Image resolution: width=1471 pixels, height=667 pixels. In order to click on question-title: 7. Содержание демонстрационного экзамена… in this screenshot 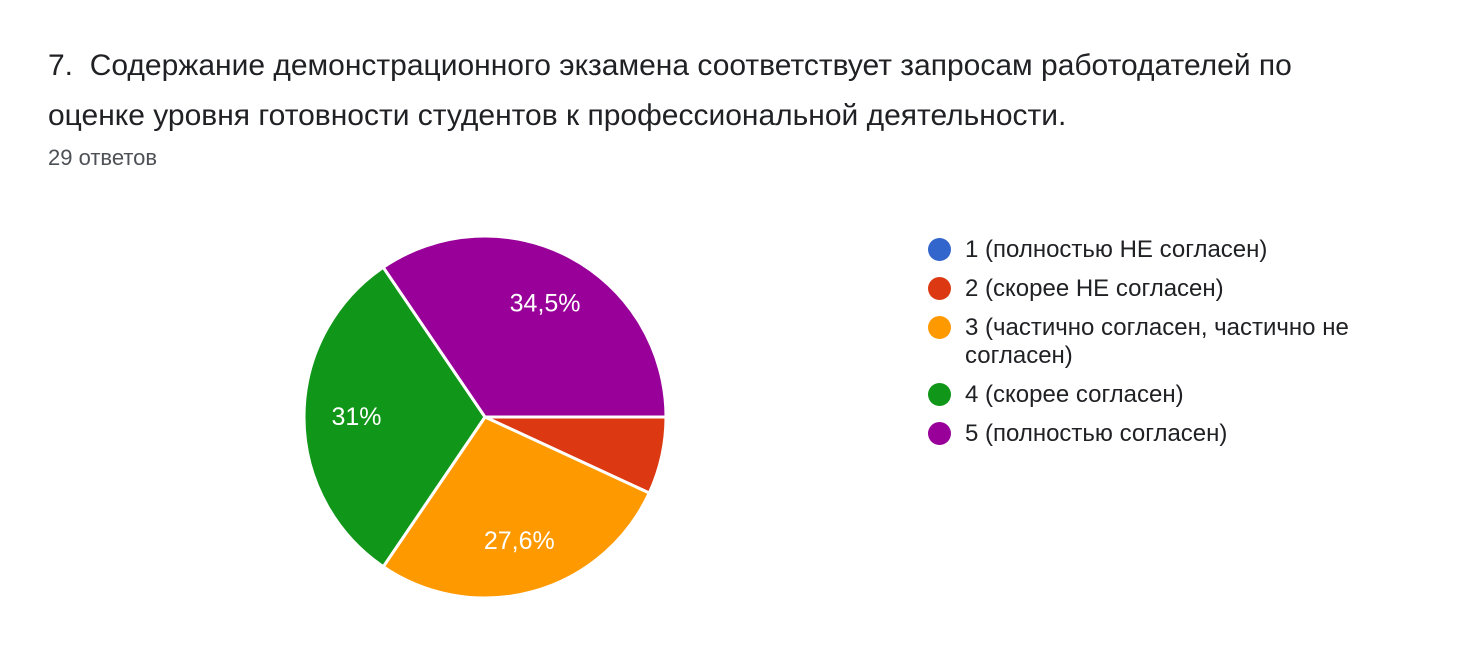, I will do `click(670, 90)`.